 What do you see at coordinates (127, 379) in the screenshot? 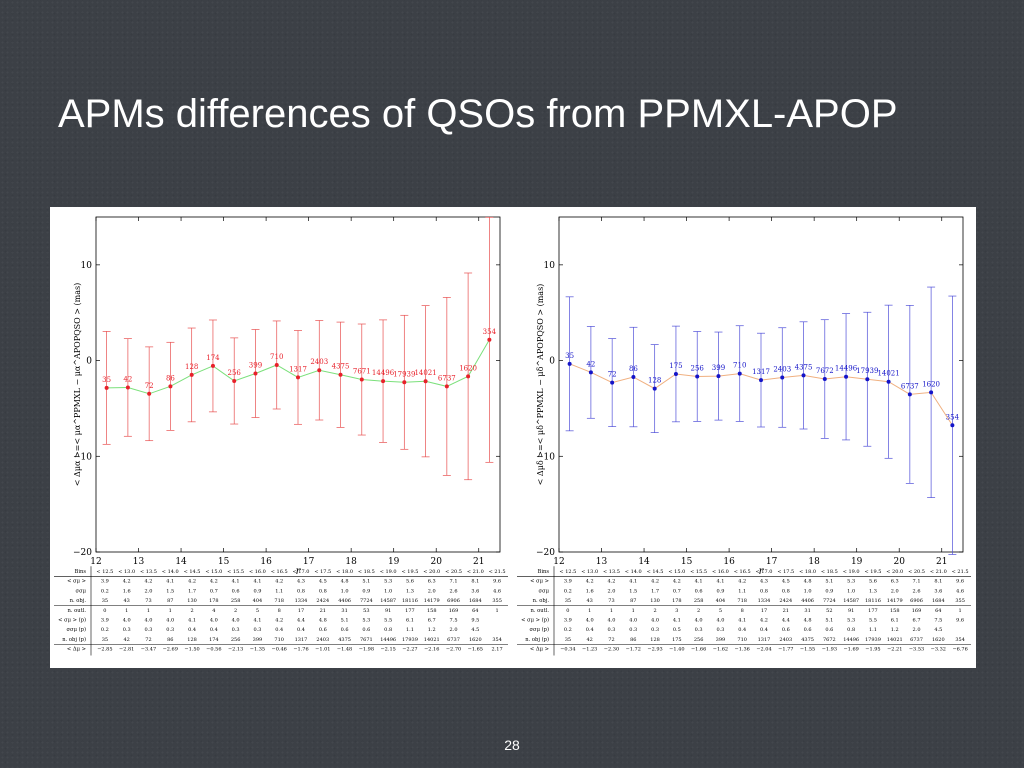
I see `data-label: 42` at bounding box center [127, 379].